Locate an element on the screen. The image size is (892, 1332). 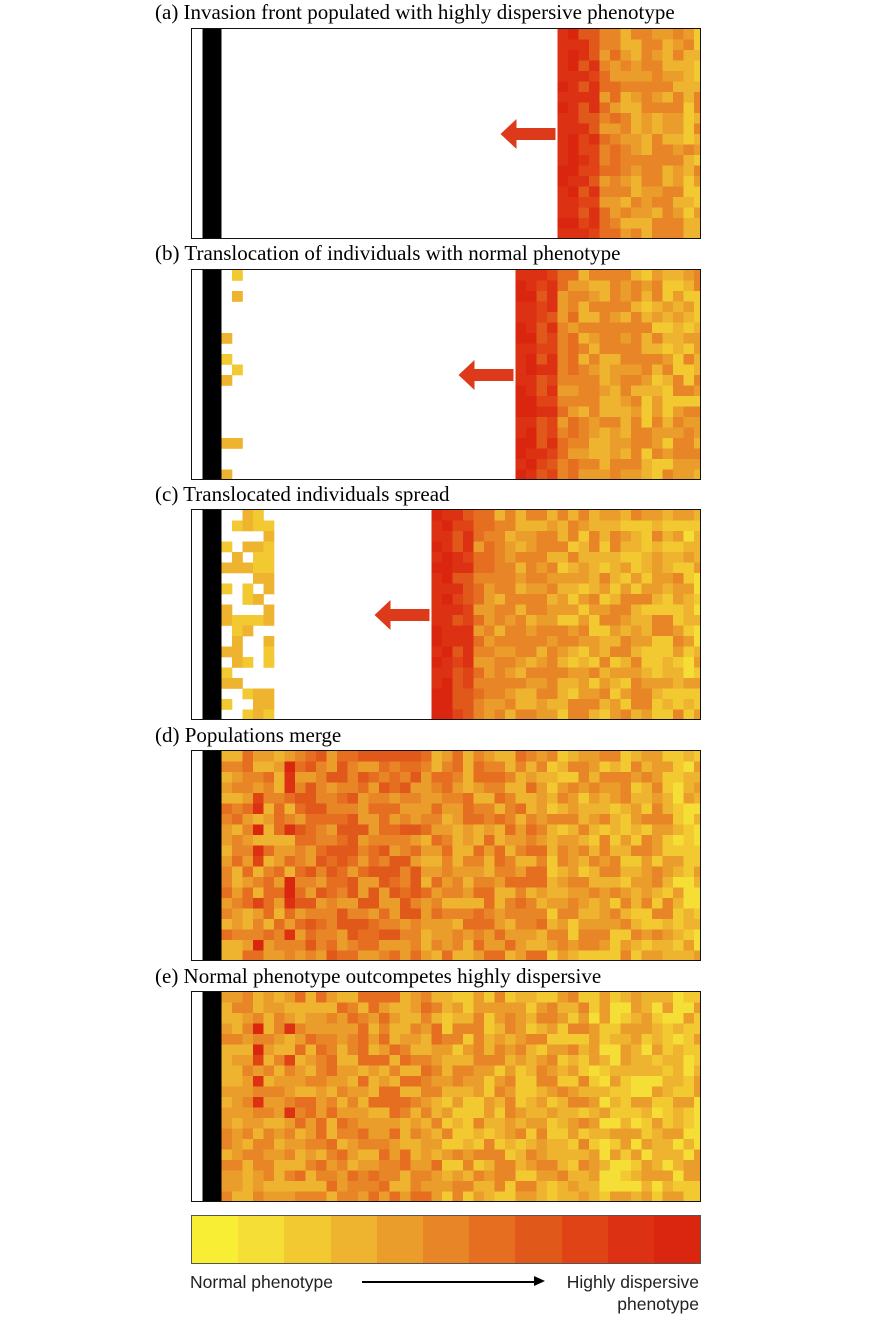
spread-direction-arrow-icon is located at coordinates (486, 375).